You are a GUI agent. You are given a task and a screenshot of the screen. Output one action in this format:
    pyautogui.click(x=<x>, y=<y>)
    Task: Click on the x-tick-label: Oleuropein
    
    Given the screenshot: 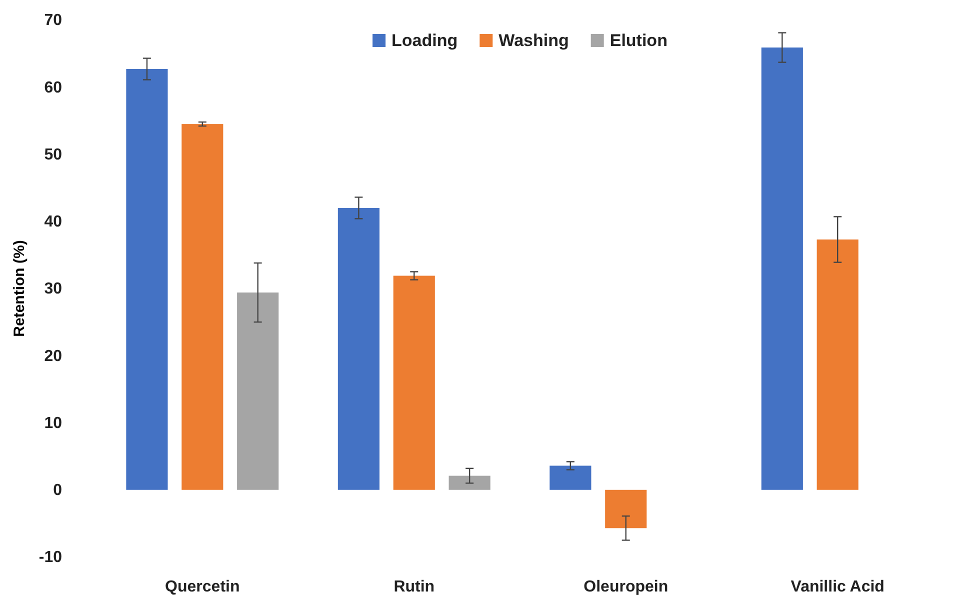 What is the action you would take?
    pyautogui.click(x=626, y=587)
    